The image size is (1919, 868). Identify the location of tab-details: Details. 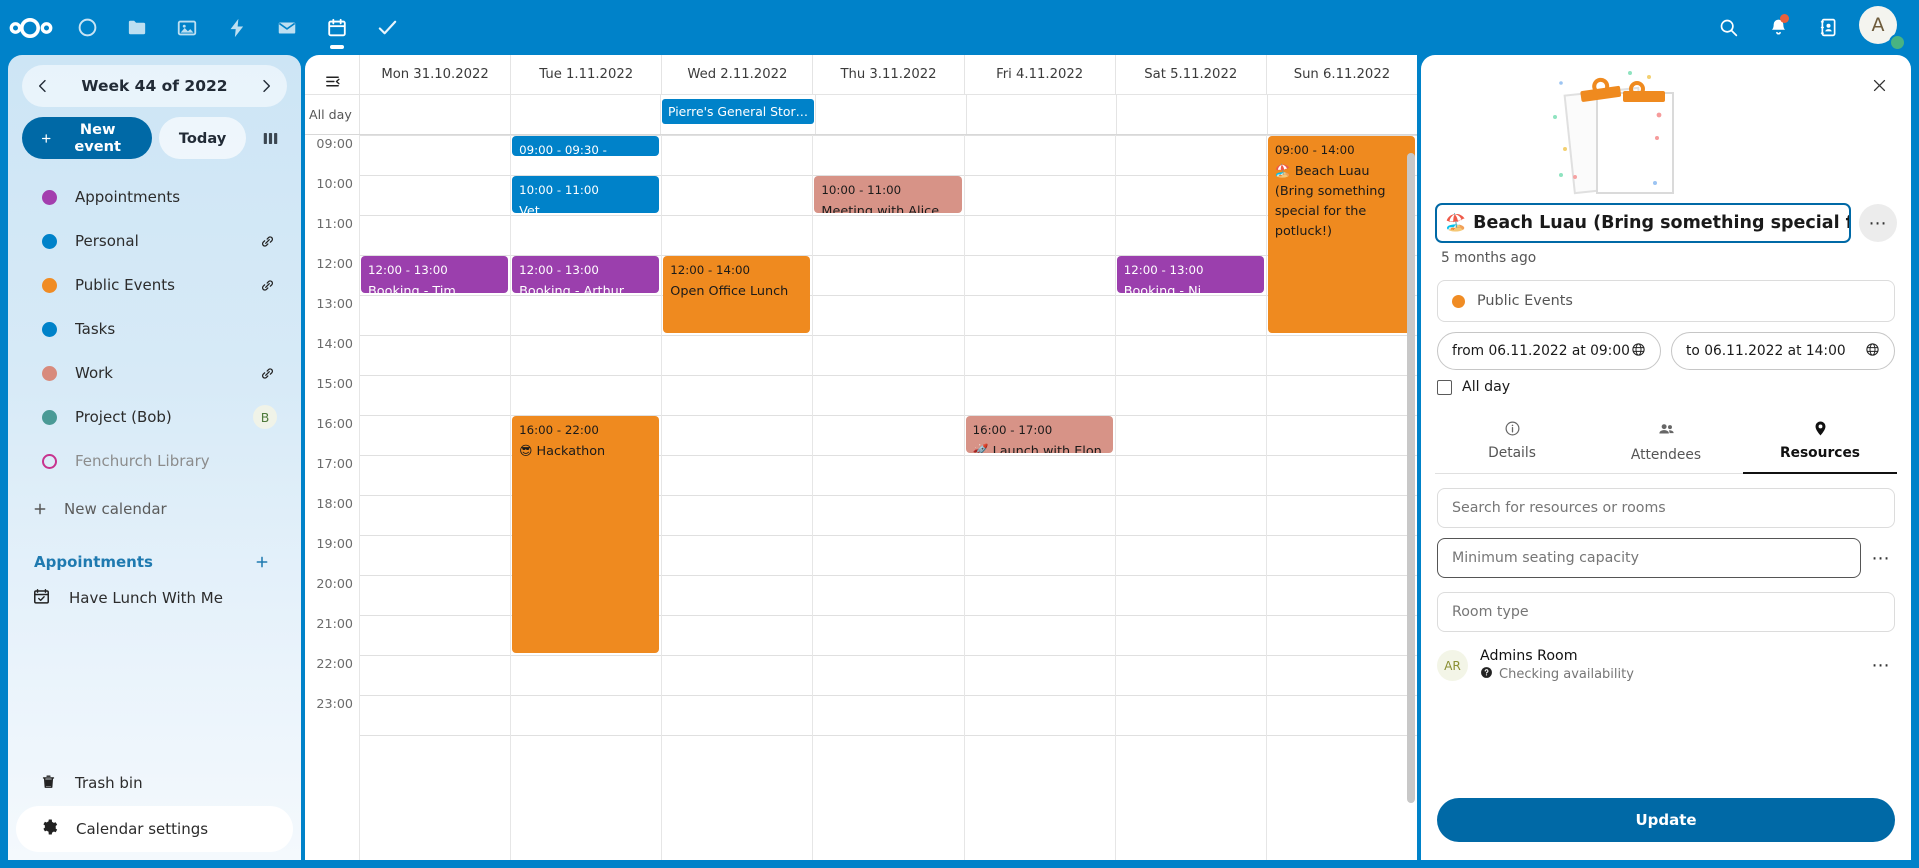
(1512, 443).